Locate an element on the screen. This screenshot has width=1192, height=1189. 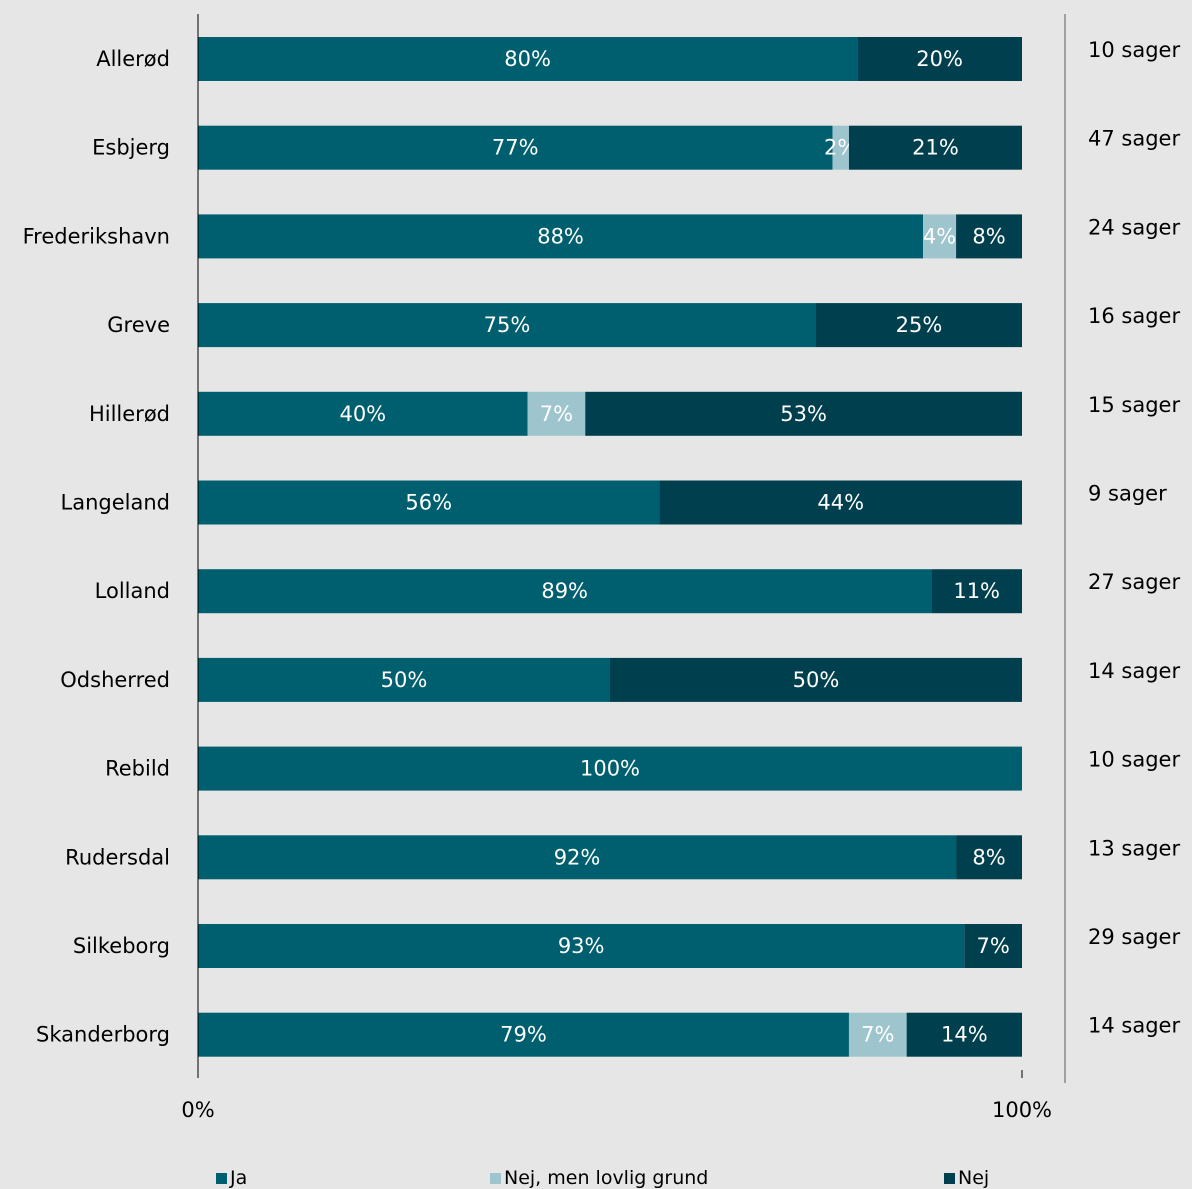
category-label: Skanderborg is located at coordinates (103, 1035).